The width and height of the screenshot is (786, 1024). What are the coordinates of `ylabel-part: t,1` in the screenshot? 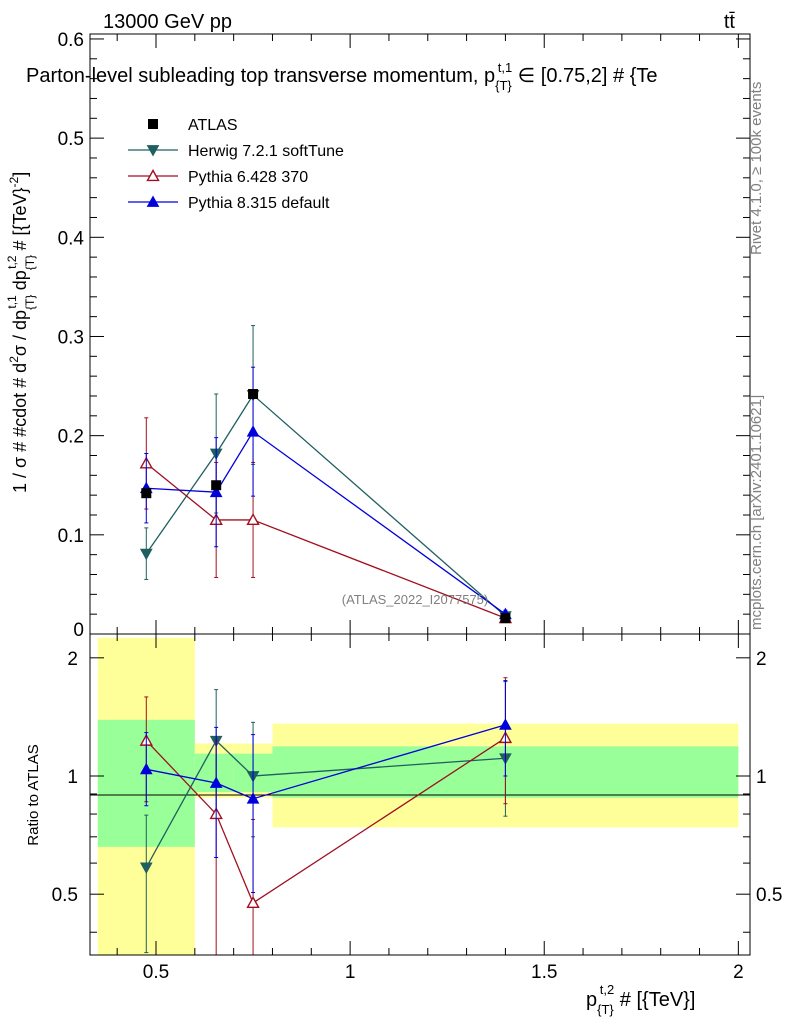 It's located at (12, 302).